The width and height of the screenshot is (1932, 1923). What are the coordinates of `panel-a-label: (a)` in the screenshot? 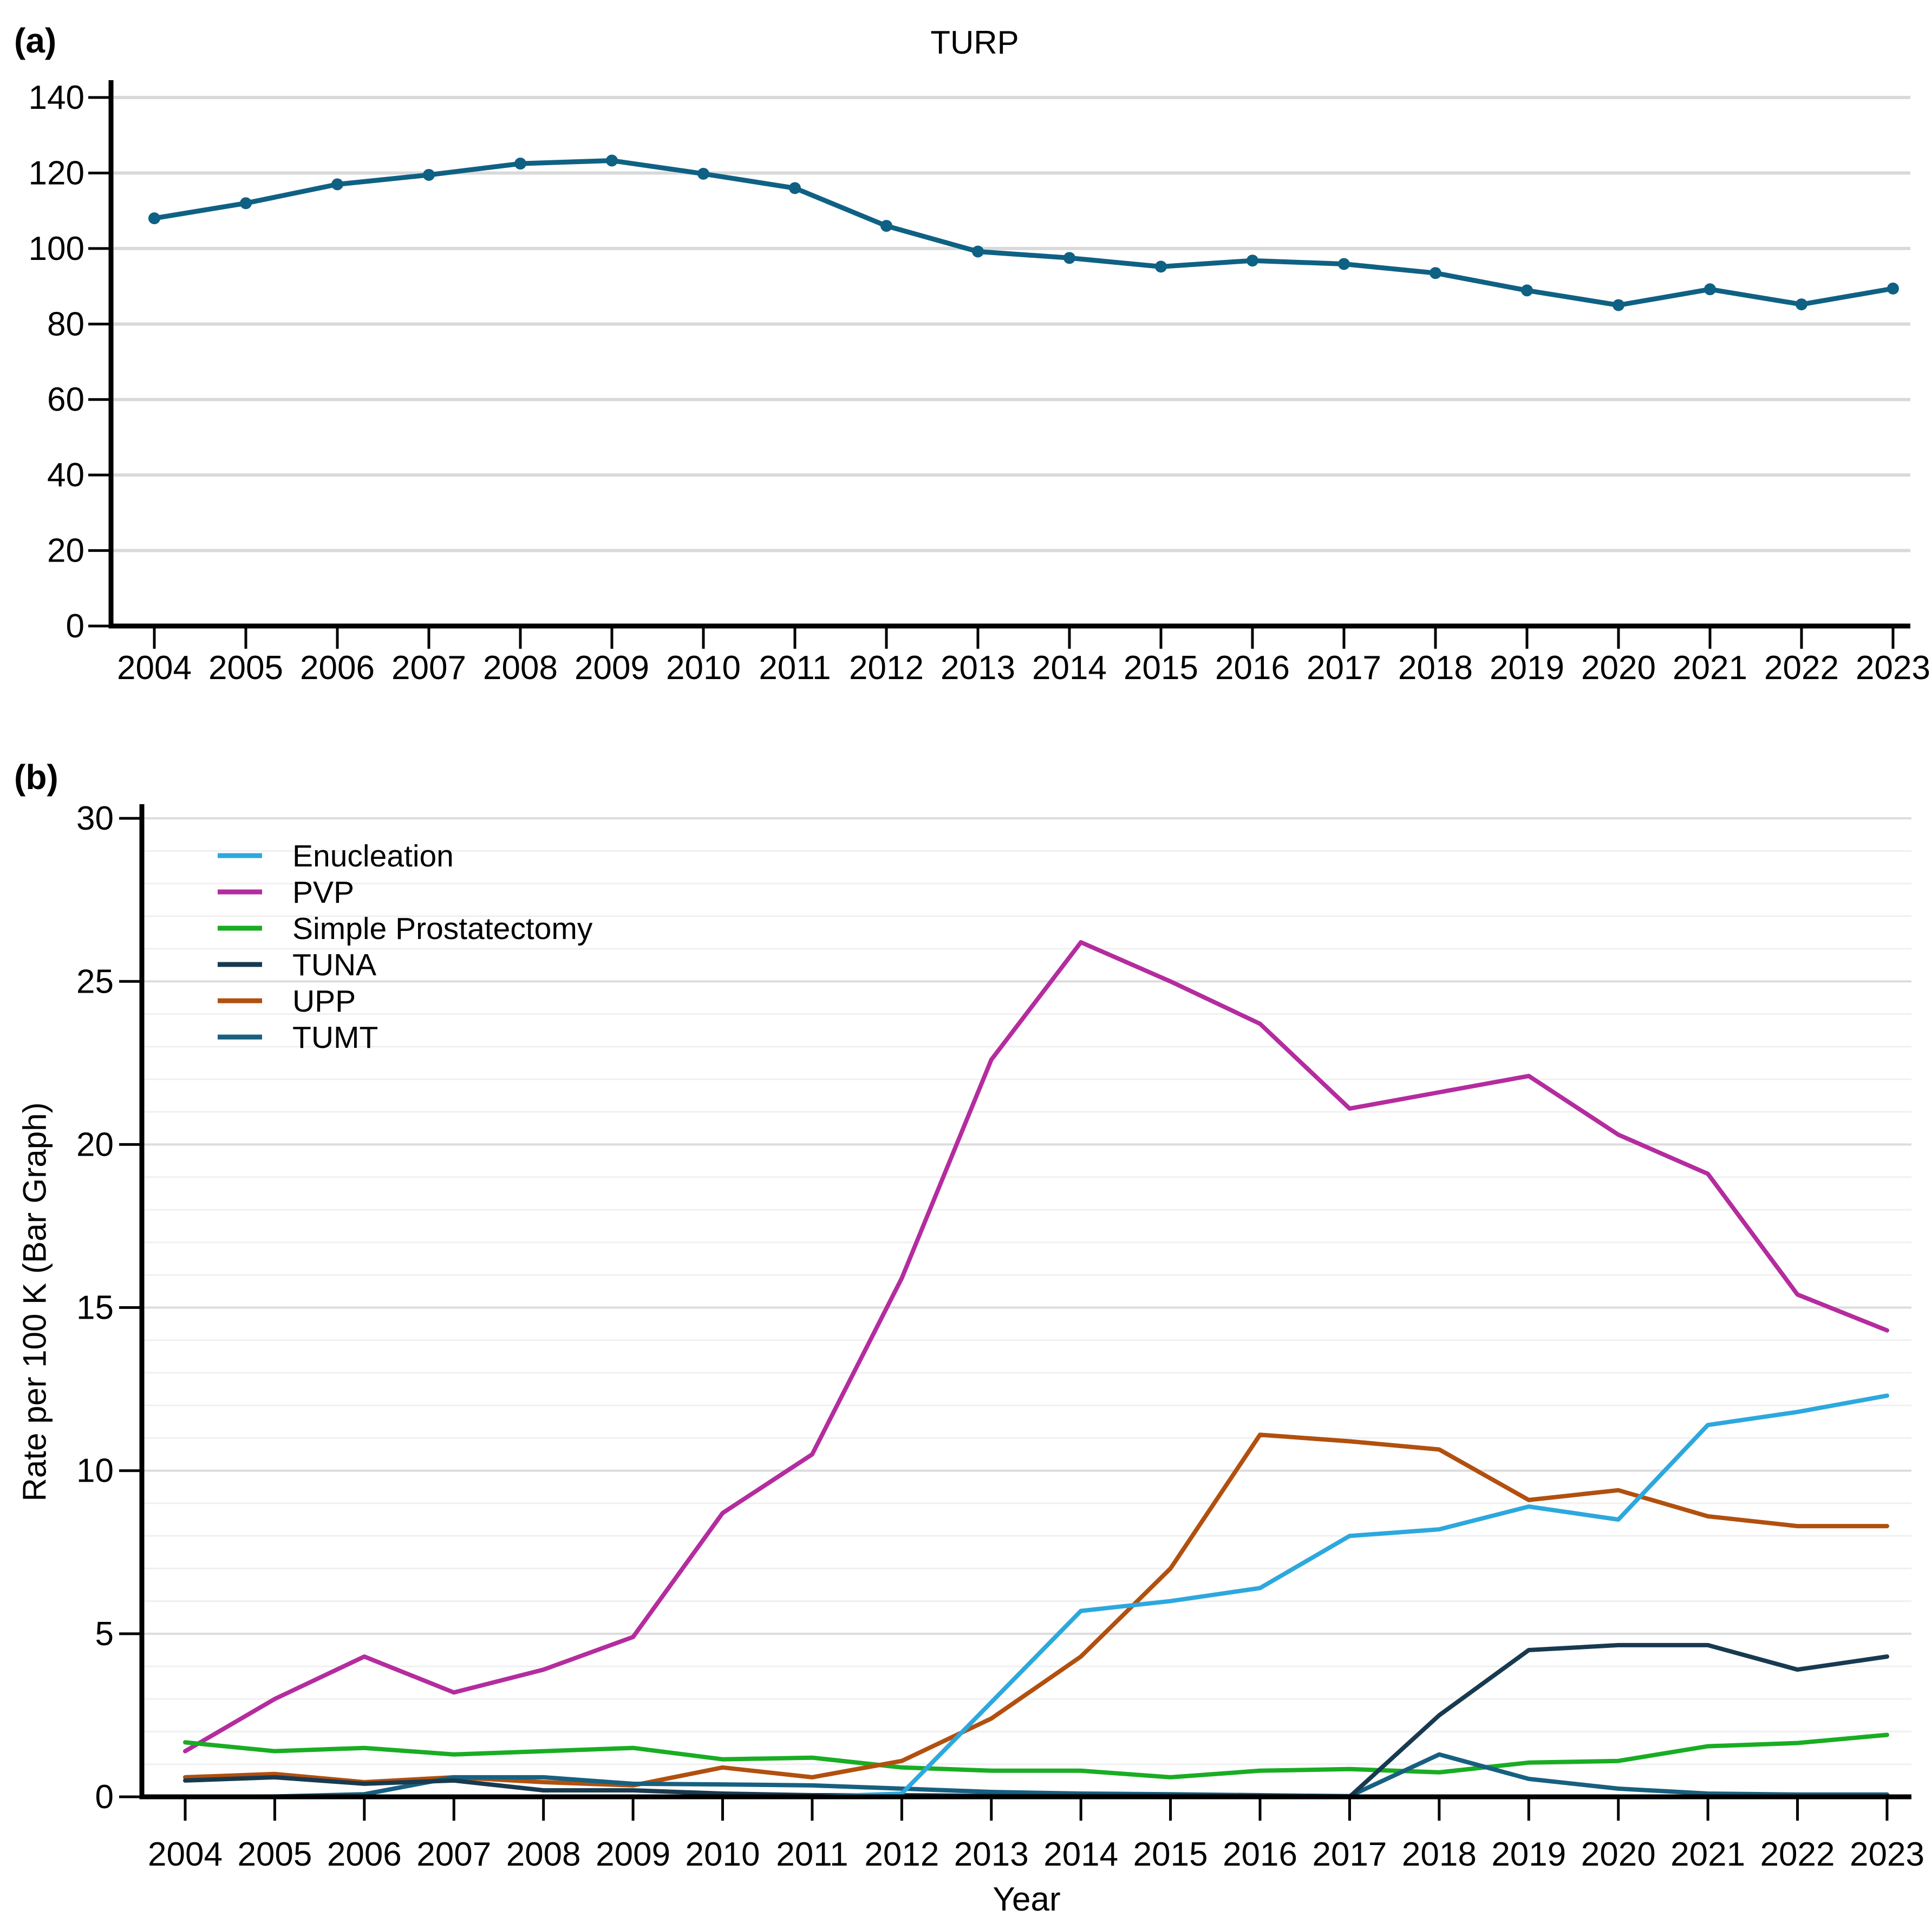 It's located at (35, 40).